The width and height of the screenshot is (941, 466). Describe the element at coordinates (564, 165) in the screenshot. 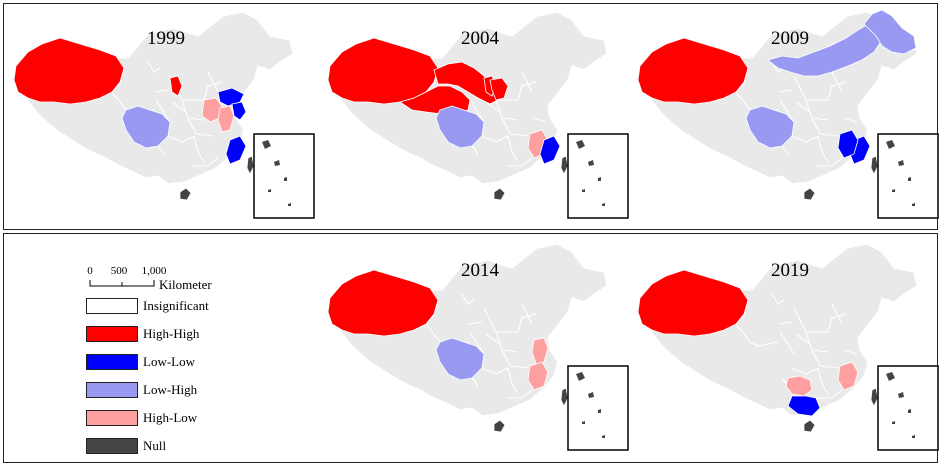

I see `map-2004-region-taiwan` at that location.